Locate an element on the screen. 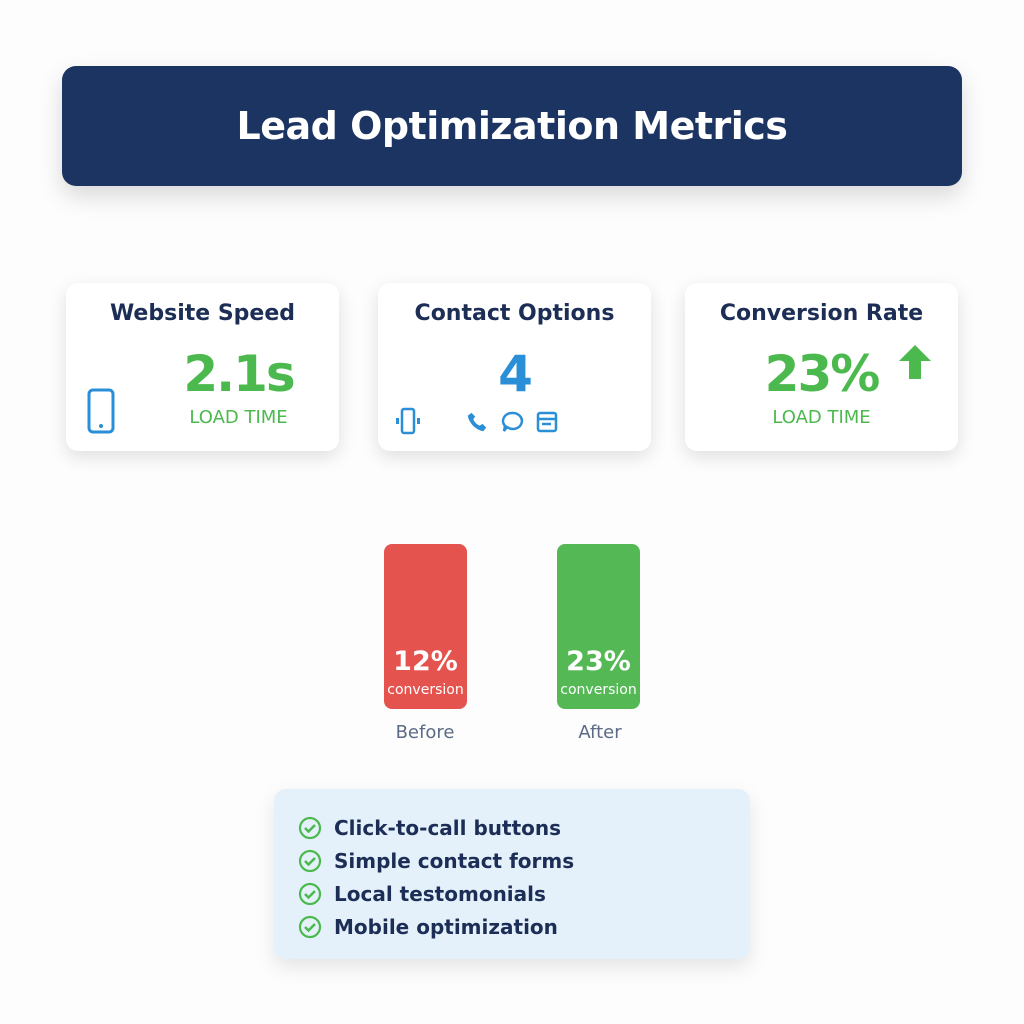 This screenshot has width=1024, height=1024. bar-before: 12% conversion is located at coordinates (425, 626).